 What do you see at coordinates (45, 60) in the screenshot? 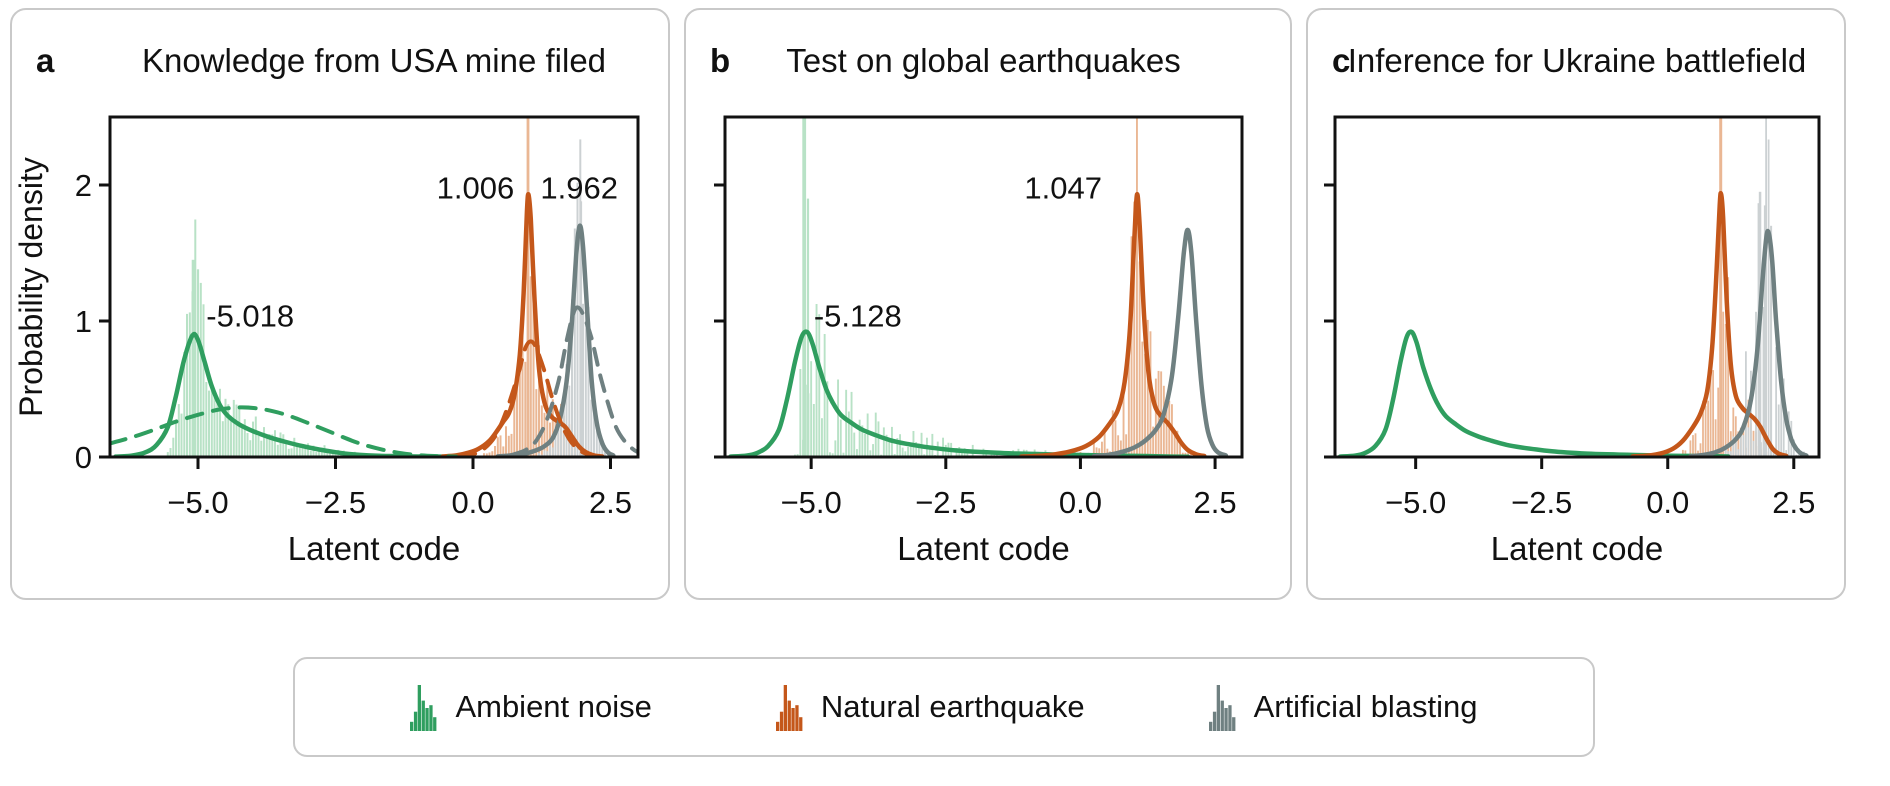
I see `panel-a-label: a` at bounding box center [45, 60].